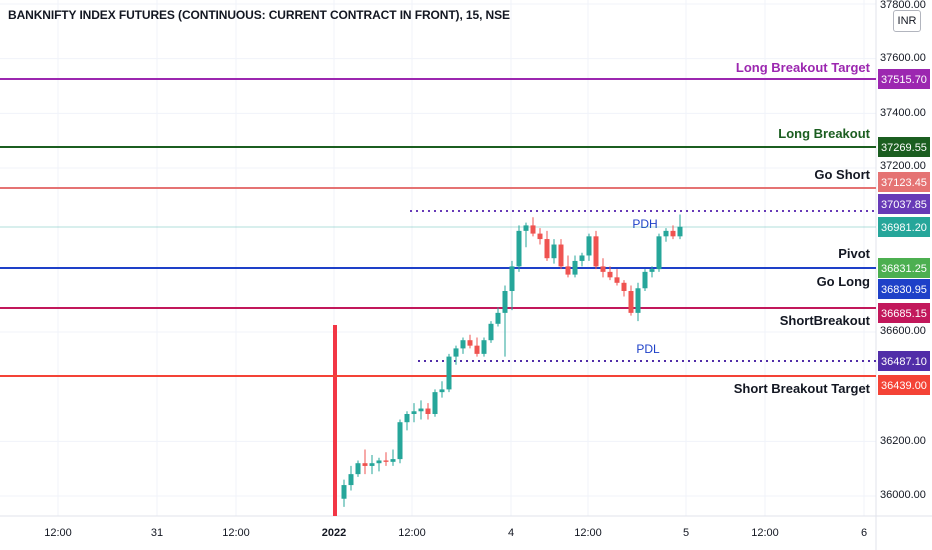  I want to click on y-tick-label: 36200.00, so click(903, 441).